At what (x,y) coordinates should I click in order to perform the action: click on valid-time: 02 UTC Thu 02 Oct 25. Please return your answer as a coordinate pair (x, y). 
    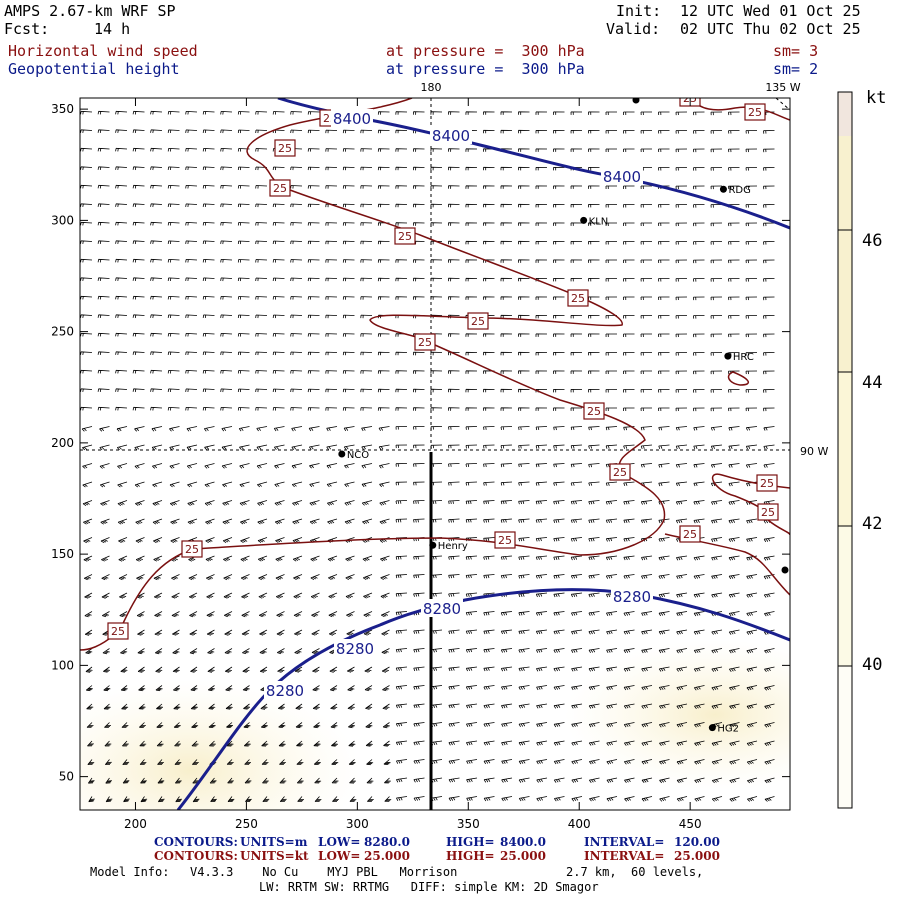
    Looking at the image, I should click on (770, 29).